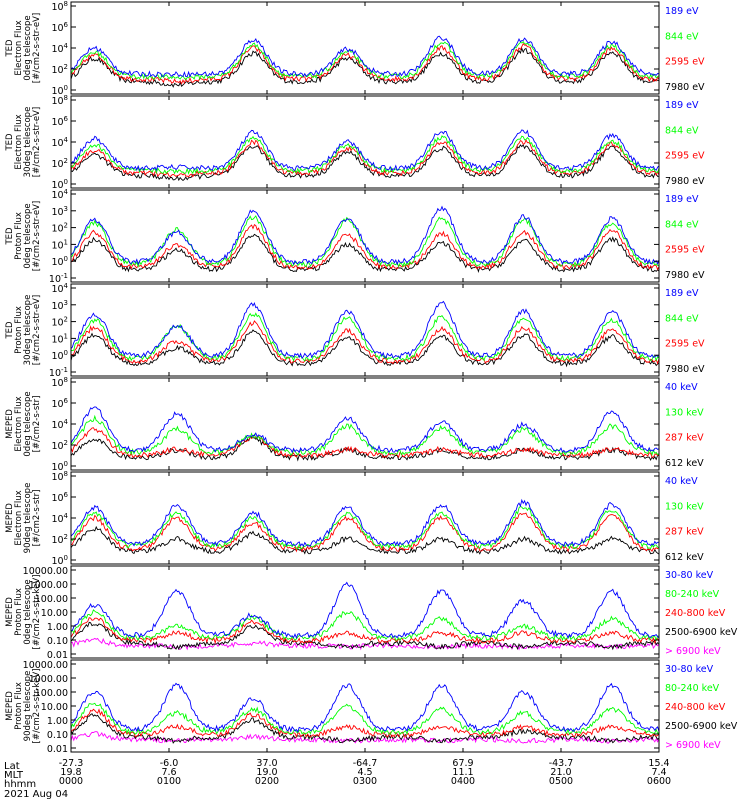 This screenshot has height=800, width=750. I want to click on y-tick-label: 1.00, so click(57, 627).